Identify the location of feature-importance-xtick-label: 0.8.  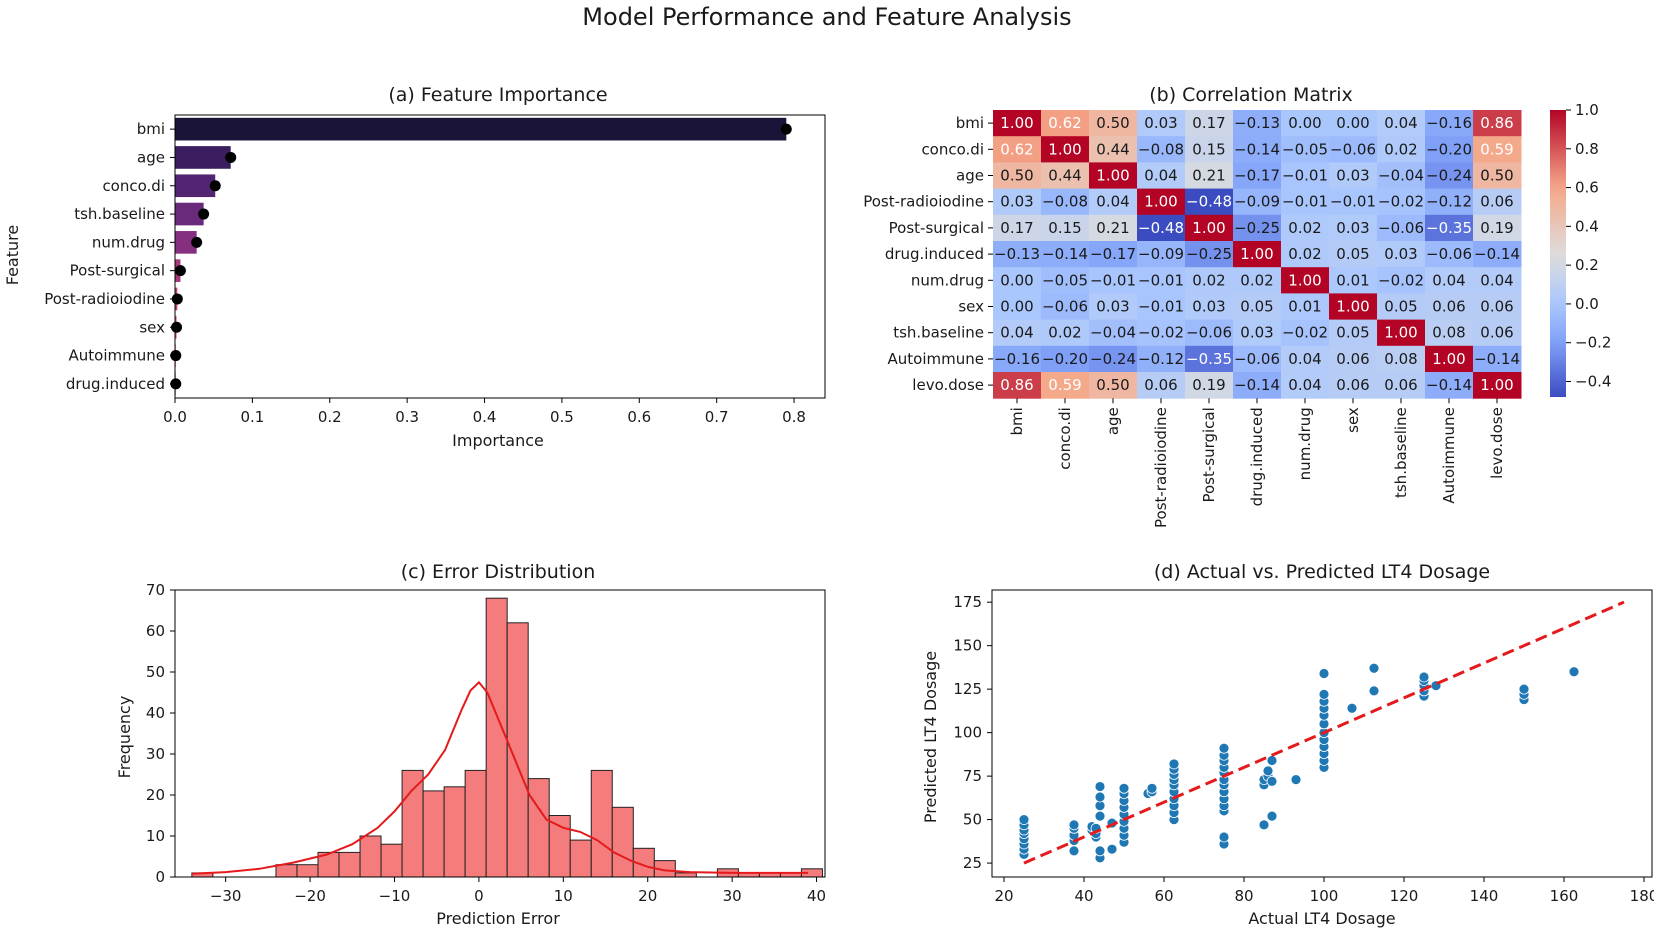
(794, 417).